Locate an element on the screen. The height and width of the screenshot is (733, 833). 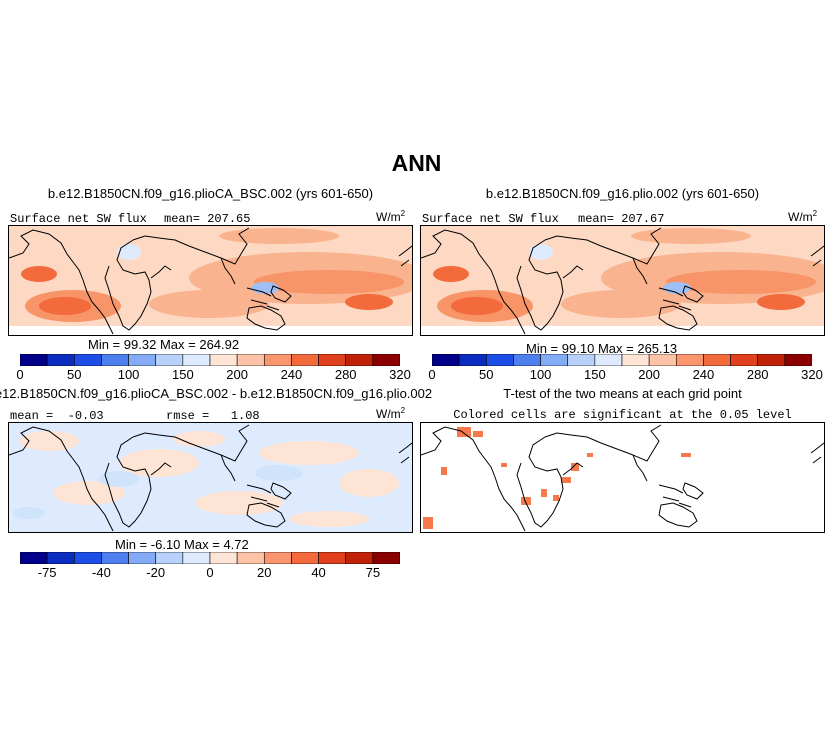
diff-map is located at coordinates (210, 477).